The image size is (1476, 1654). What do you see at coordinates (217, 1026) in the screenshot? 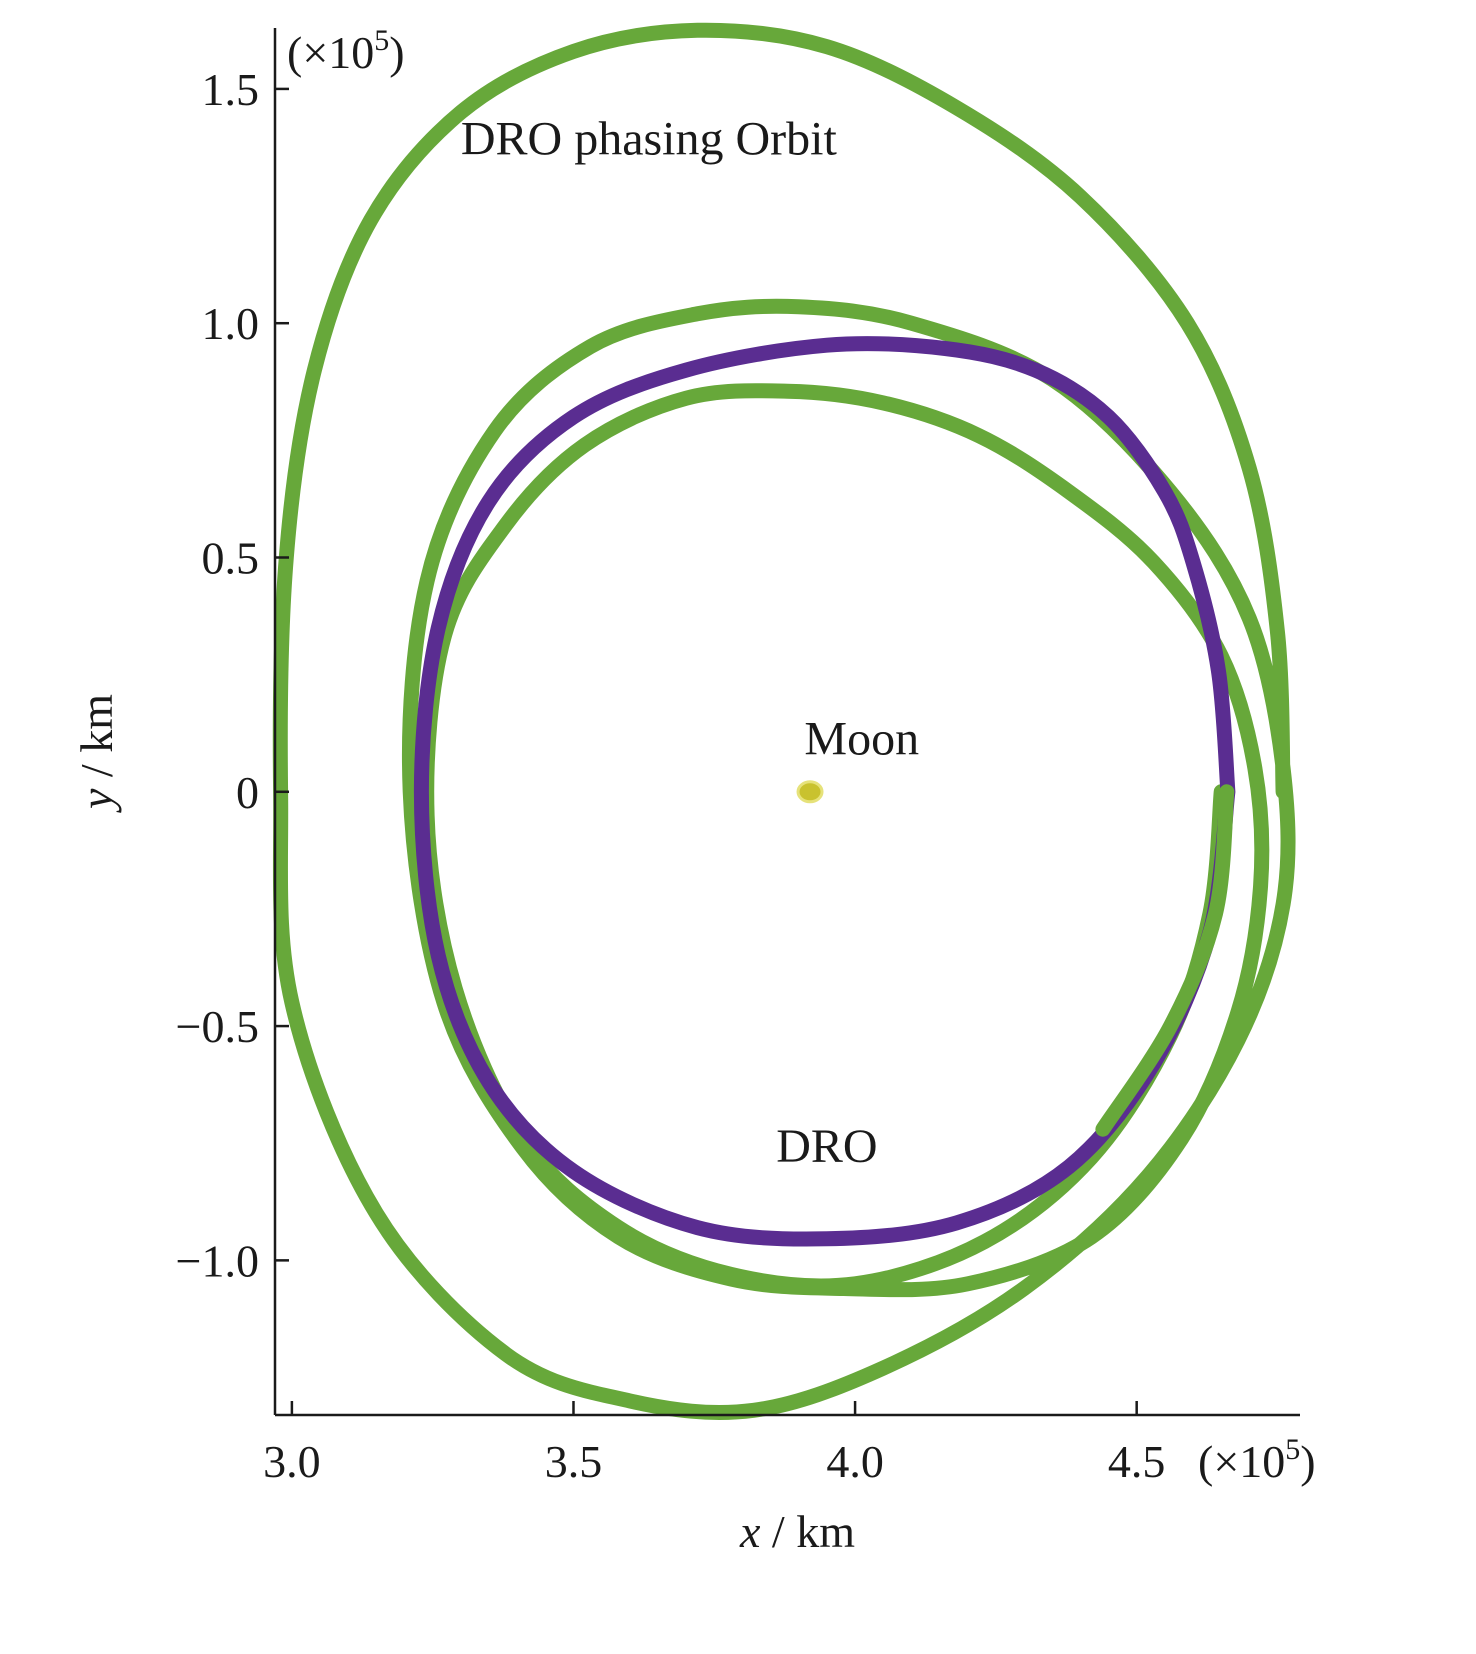
I see `y-tick-label: −0.5` at bounding box center [217, 1026].